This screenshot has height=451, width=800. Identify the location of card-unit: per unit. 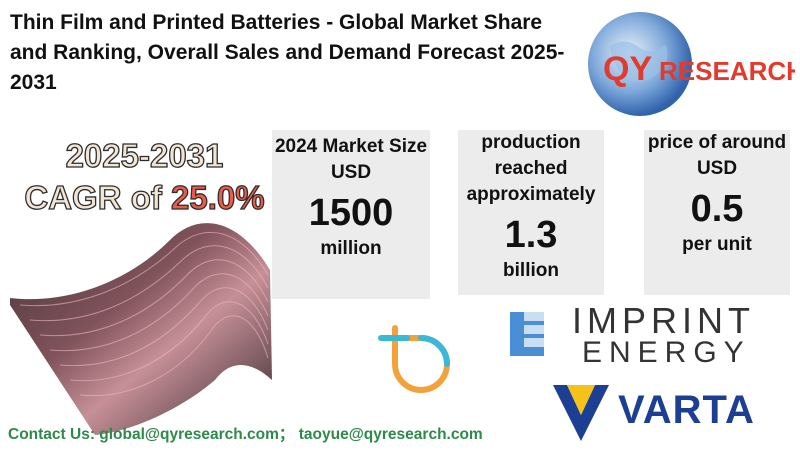
(717, 244).